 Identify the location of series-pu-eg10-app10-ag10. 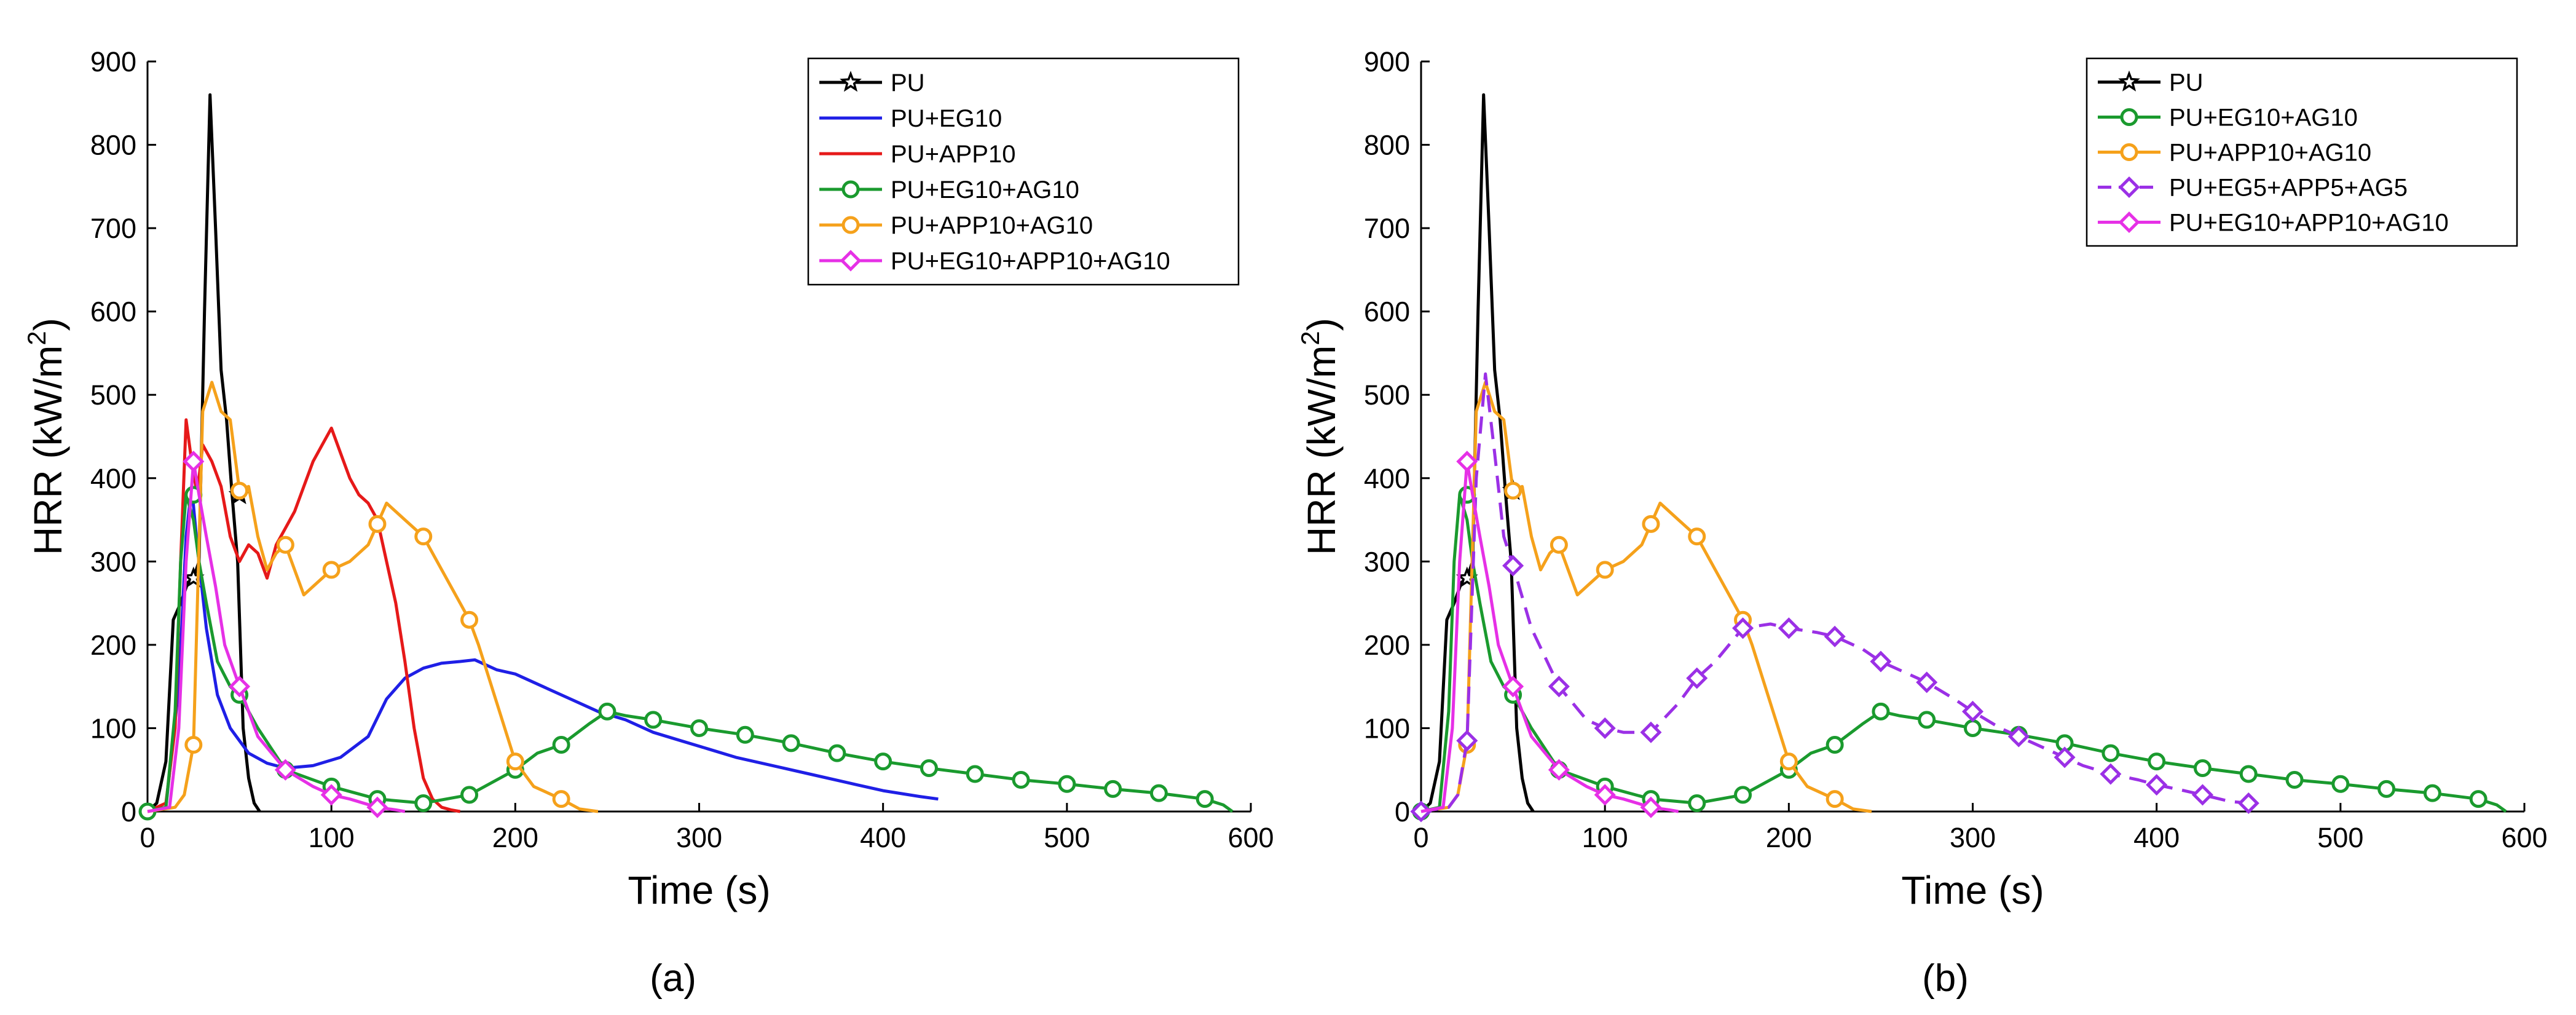
(277, 635).